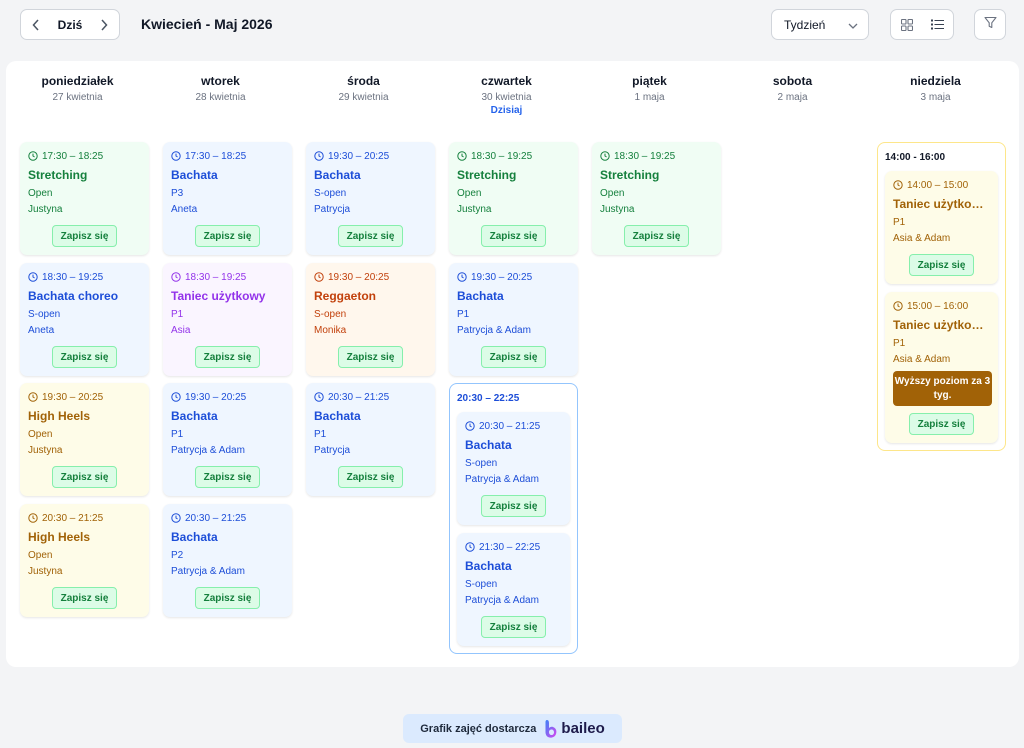  I want to click on list-view-icon, so click(937, 24).